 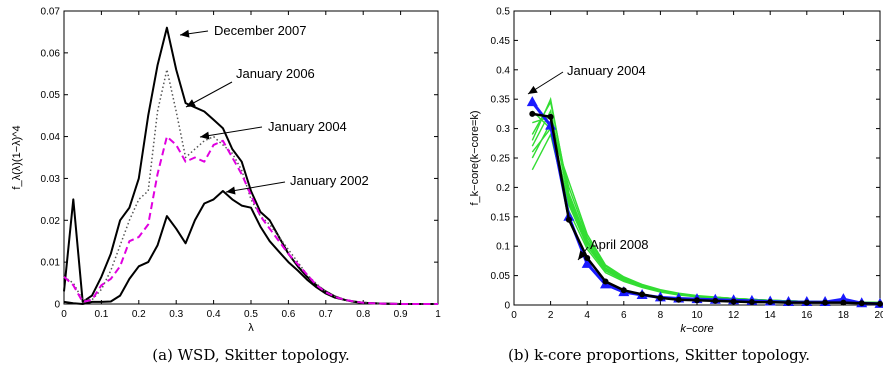 I want to click on x-tick-label-b: 10, so click(x=697, y=315).